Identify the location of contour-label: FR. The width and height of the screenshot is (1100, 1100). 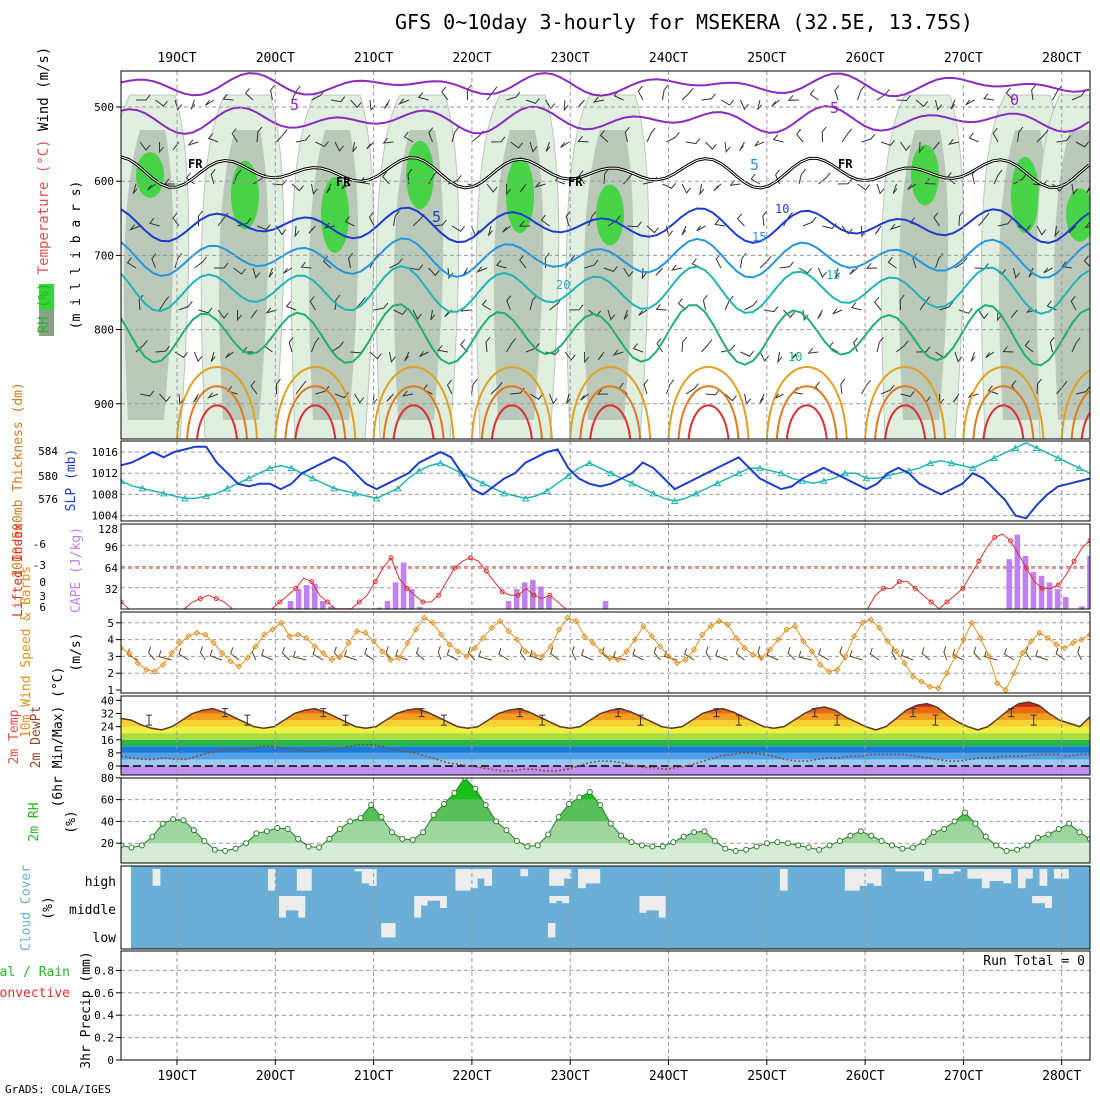
(575, 182).